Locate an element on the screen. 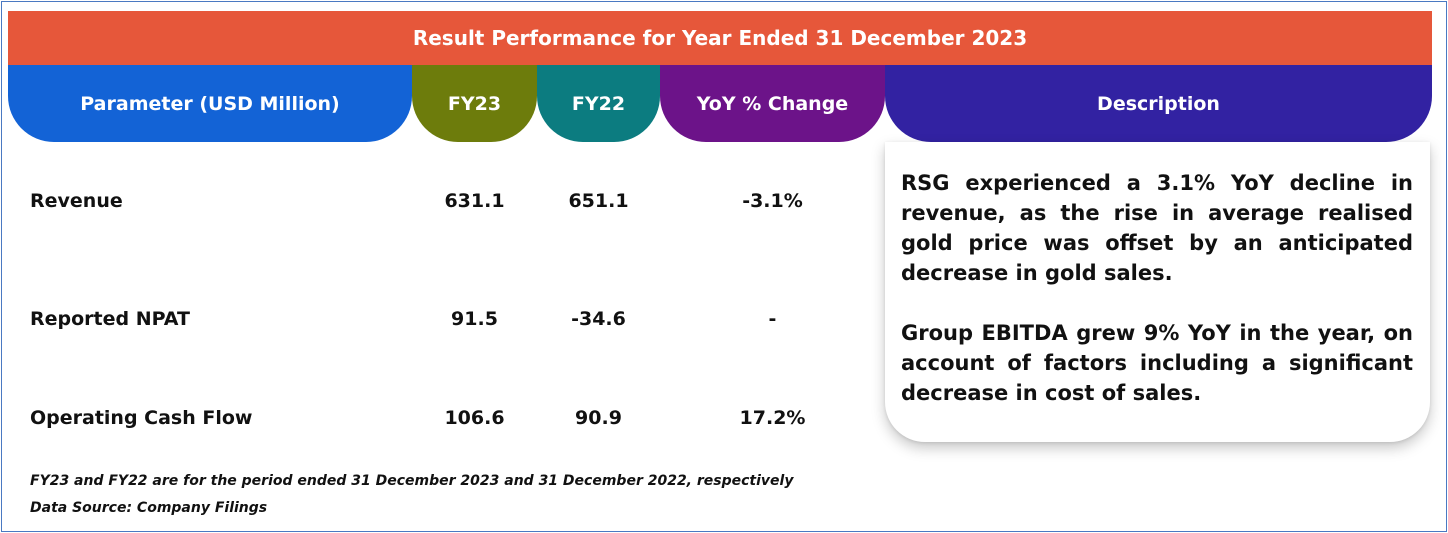  row-label-operating-cash-flow: Operating Cash Flow is located at coordinates (141, 418).